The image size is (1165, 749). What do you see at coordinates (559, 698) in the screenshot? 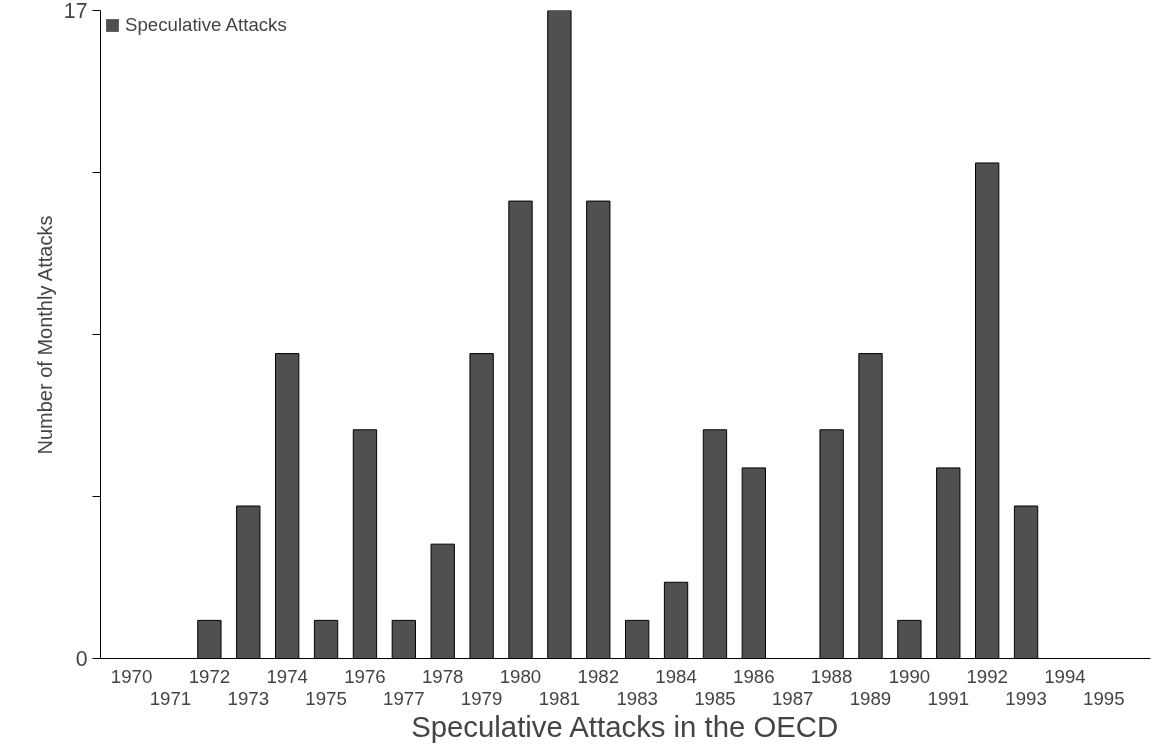
I see `x-tick-label: 1981` at bounding box center [559, 698].